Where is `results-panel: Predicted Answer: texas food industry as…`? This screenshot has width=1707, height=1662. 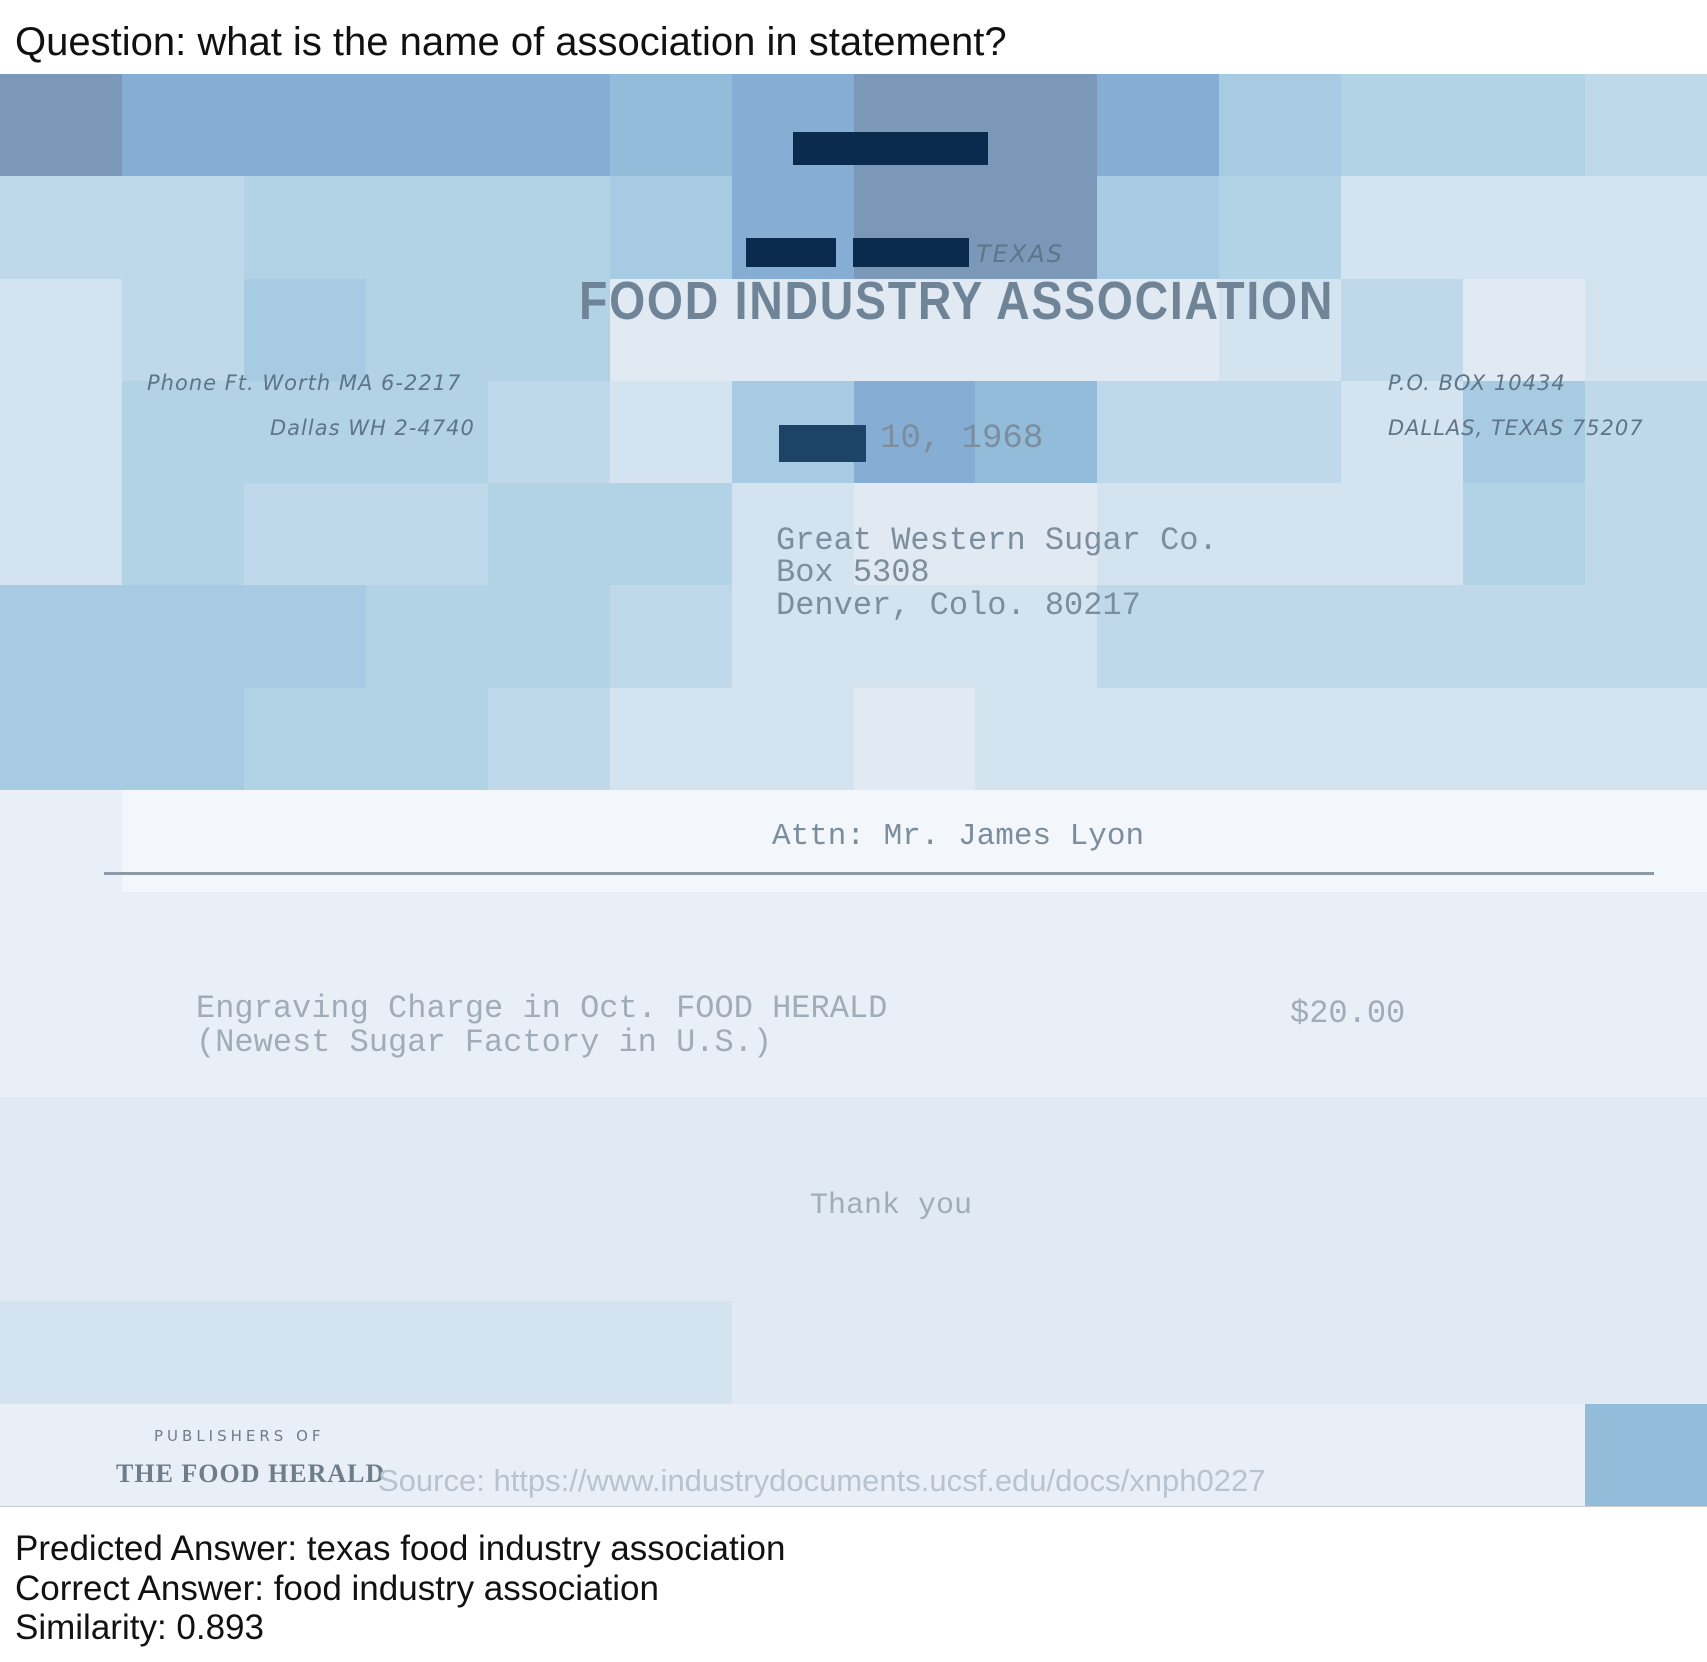
results-panel: Predicted Answer: texas food industry as… is located at coordinates (853, 1584).